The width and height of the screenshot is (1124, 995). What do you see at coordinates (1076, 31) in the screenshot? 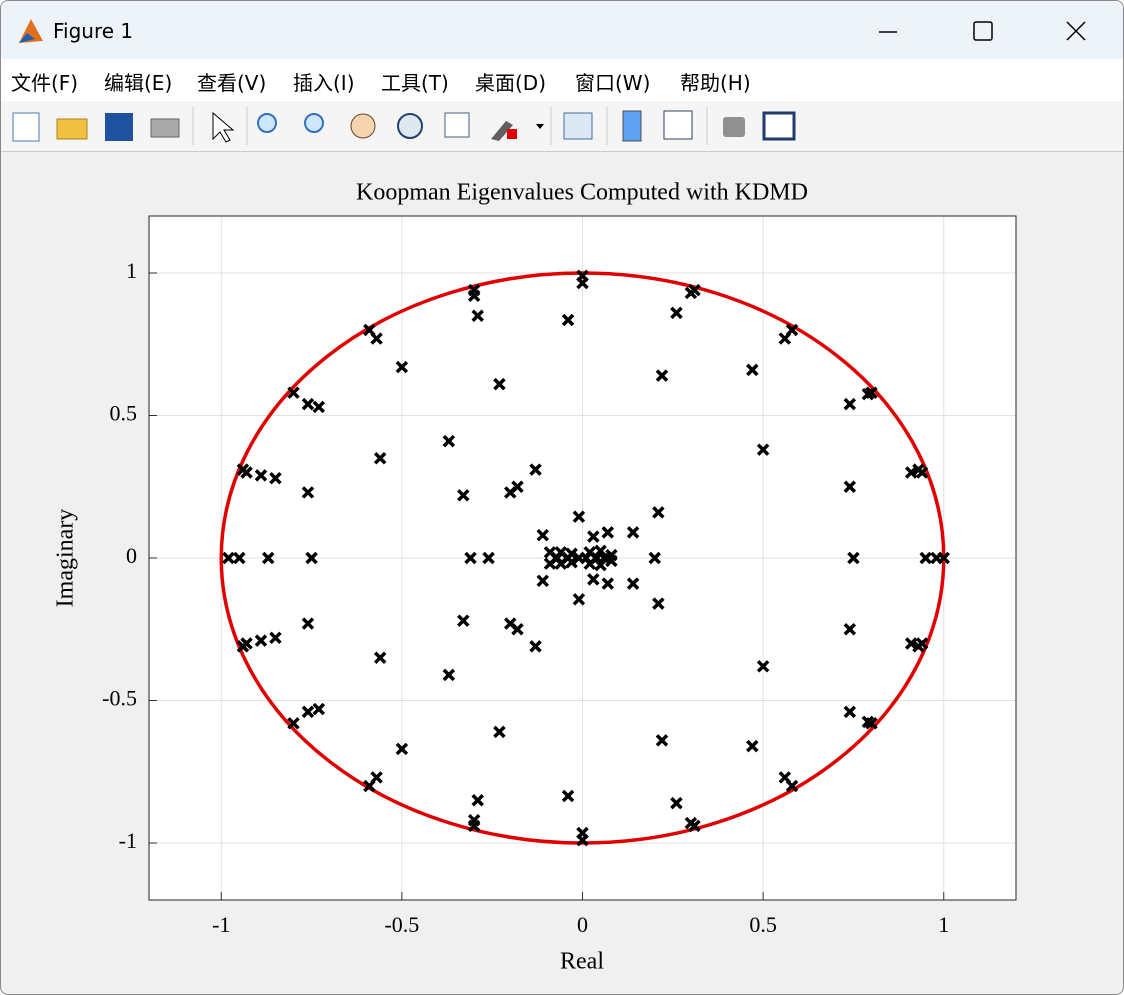
I see `close-button` at bounding box center [1076, 31].